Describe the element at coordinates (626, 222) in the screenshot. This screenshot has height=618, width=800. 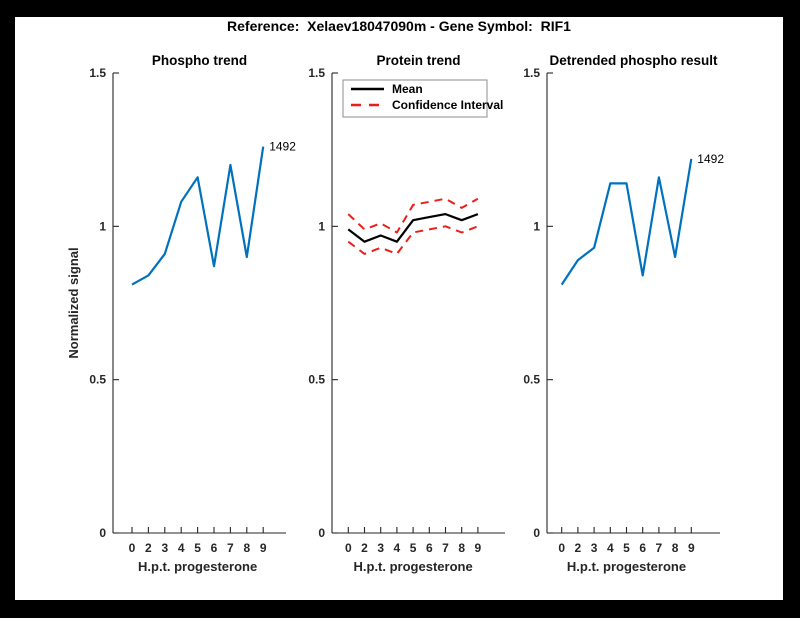
I see `series-line-detrended-phospho-signal` at that location.